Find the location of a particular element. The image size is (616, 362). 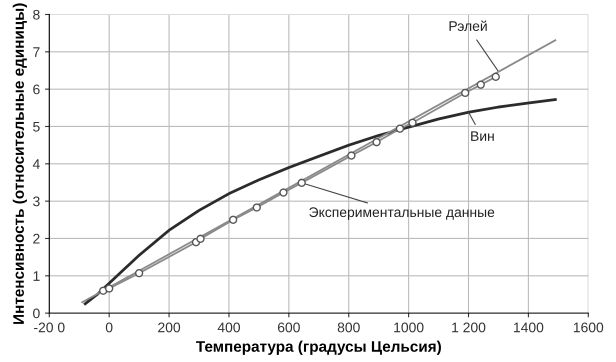

y-tick-label: 1 is located at coordinates (37, 276).